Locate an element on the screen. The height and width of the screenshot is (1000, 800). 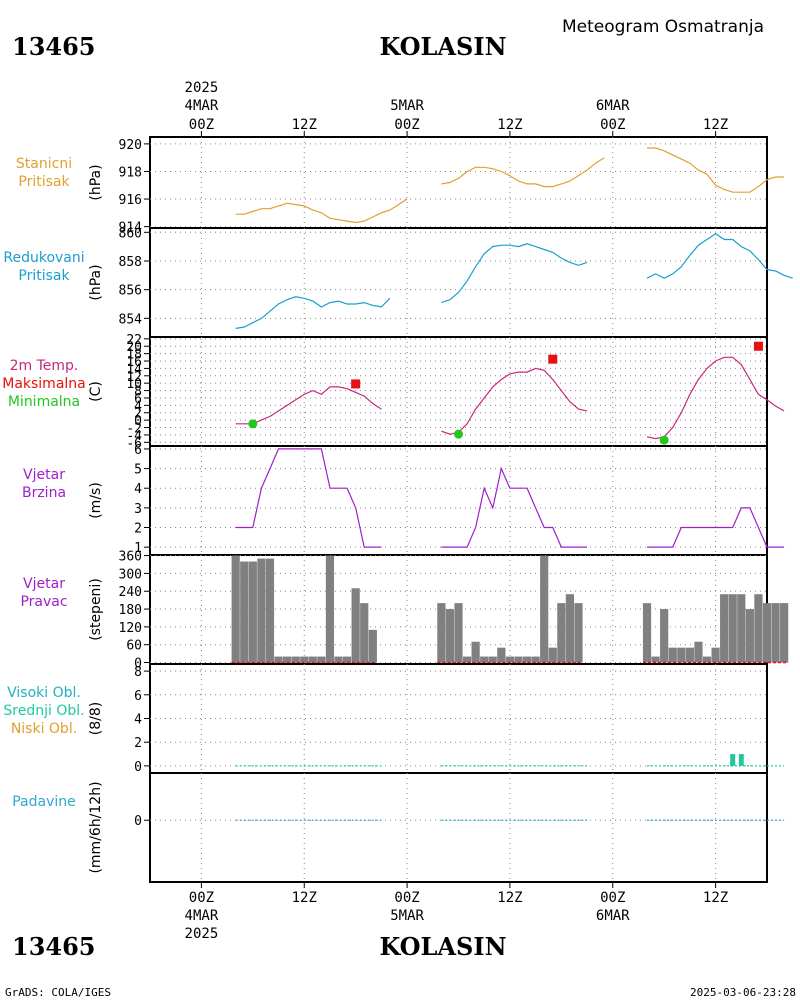
y-tick-label: 20 is located at coordinates (134, 347).